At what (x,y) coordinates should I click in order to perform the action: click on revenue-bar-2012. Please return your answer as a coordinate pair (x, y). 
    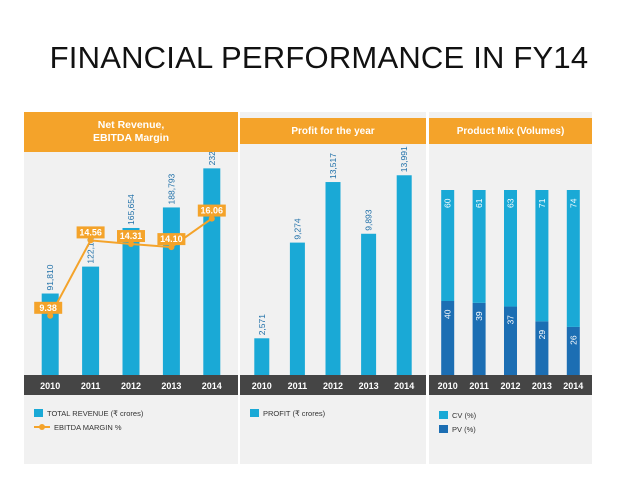
    Looking at the image, I should click on (131, 301).